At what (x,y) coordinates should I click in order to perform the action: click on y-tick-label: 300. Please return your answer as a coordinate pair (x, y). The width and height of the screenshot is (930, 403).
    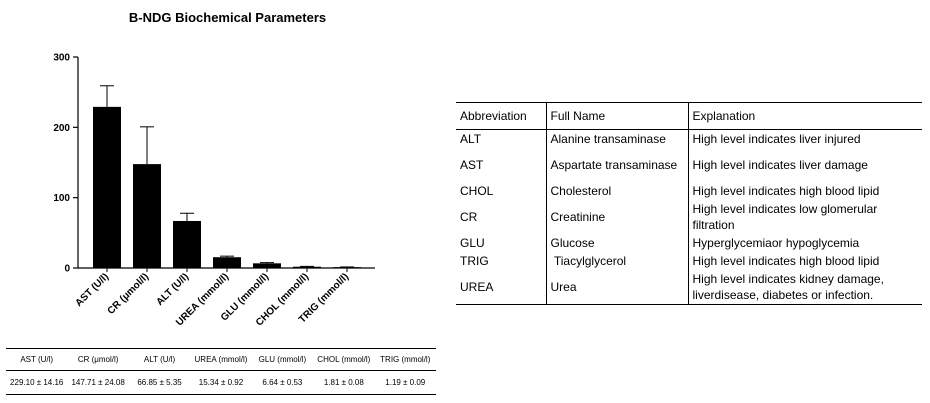
    Looking at the image, I should click on (61, 58).